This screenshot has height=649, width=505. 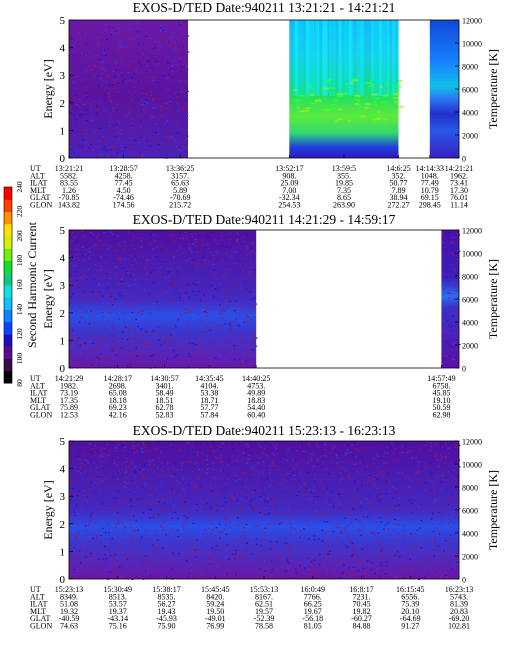 I want to click on plasma-streak, so click(x=388, y=58).